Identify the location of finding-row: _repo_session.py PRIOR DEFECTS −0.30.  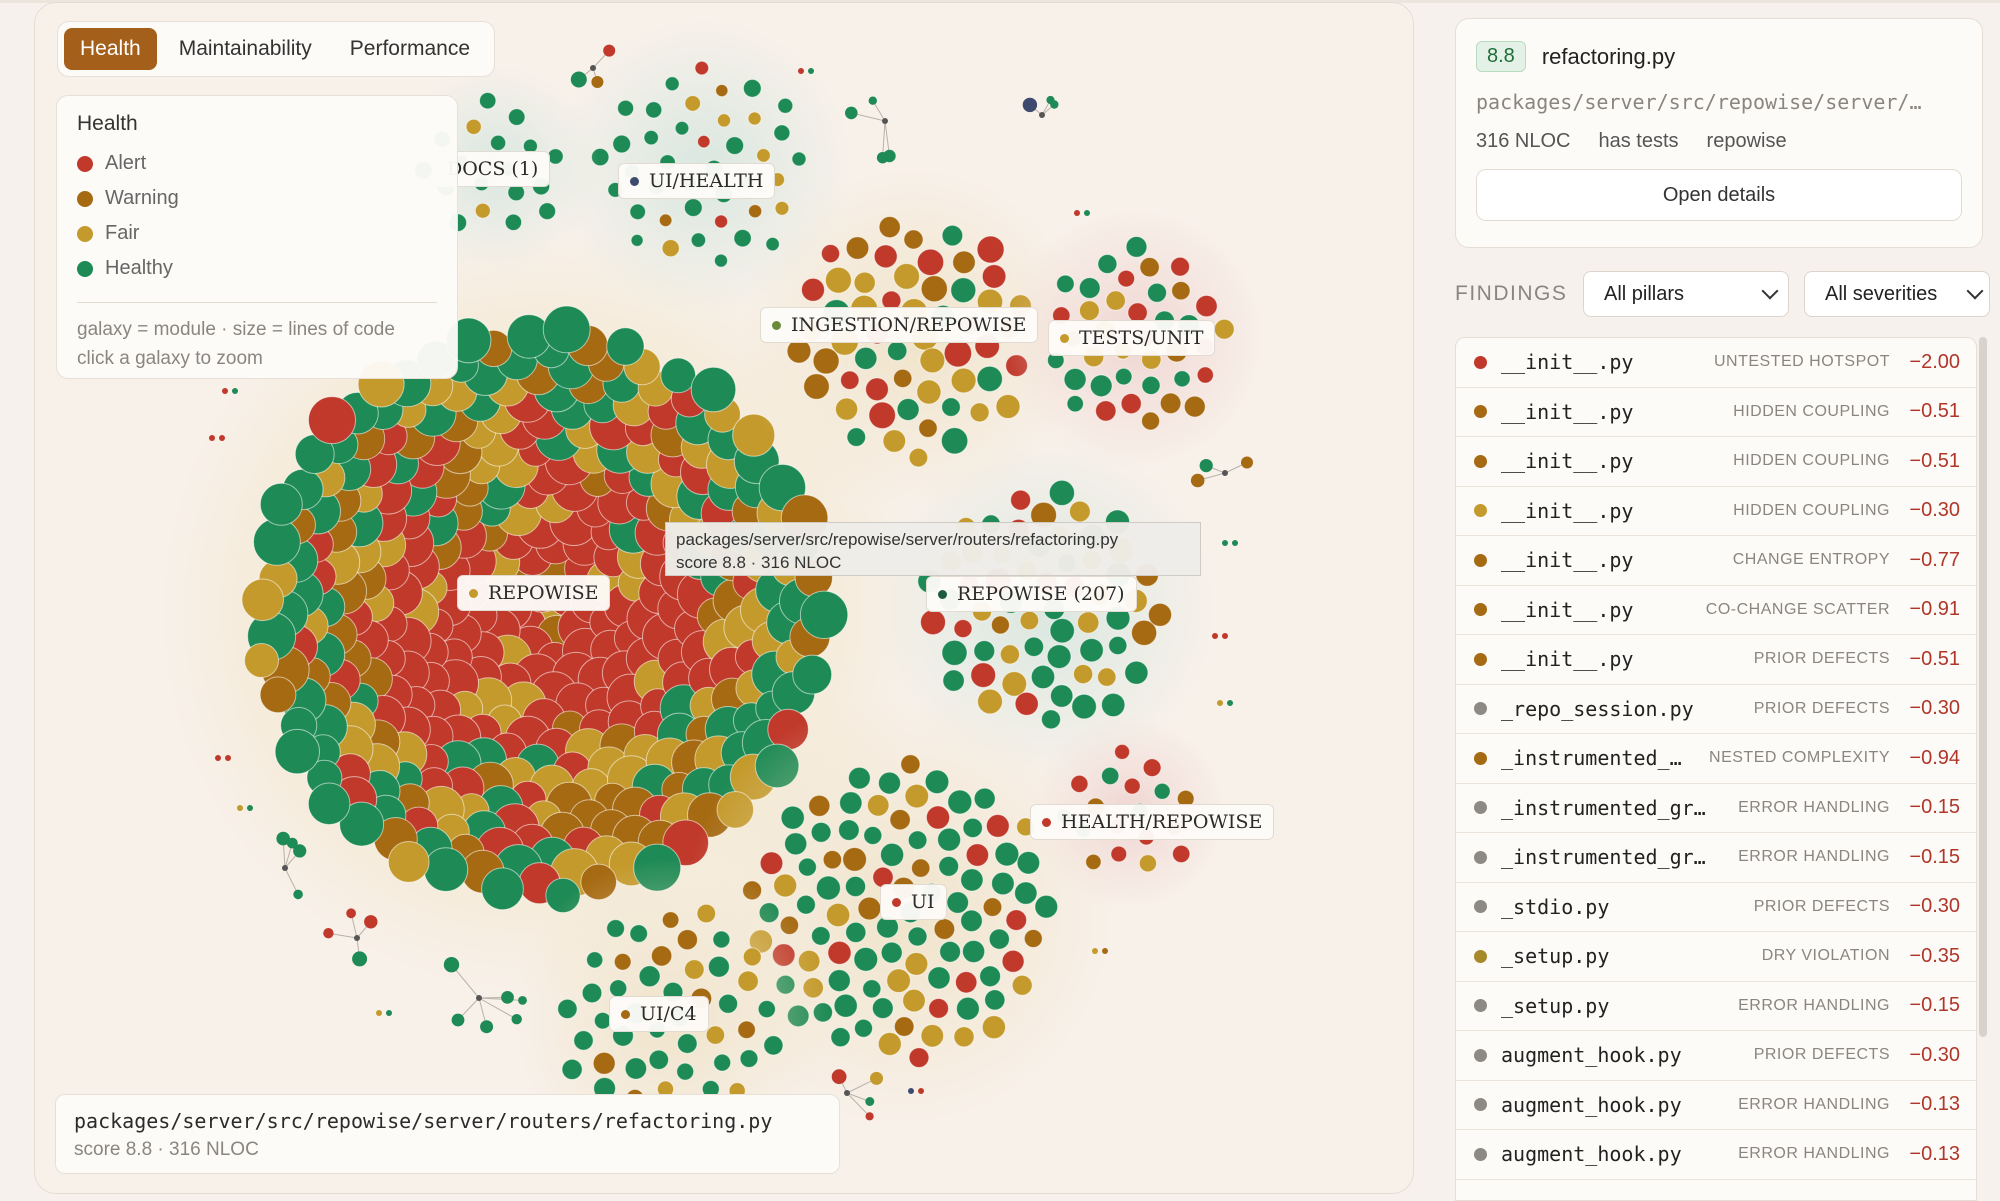
(1716, 709).